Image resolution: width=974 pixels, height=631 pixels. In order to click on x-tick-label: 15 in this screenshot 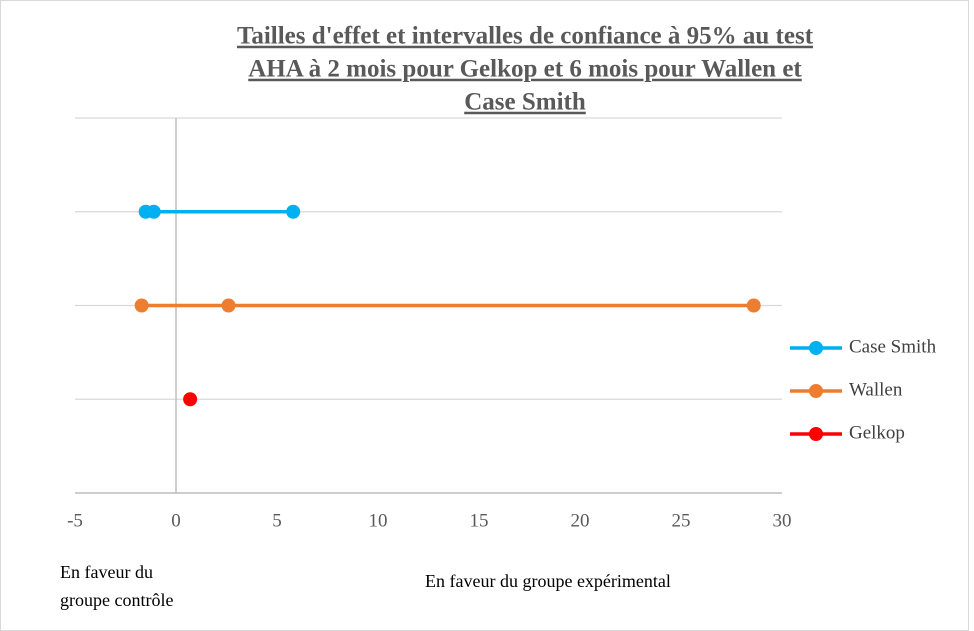, I will do `click(479, 520)`.